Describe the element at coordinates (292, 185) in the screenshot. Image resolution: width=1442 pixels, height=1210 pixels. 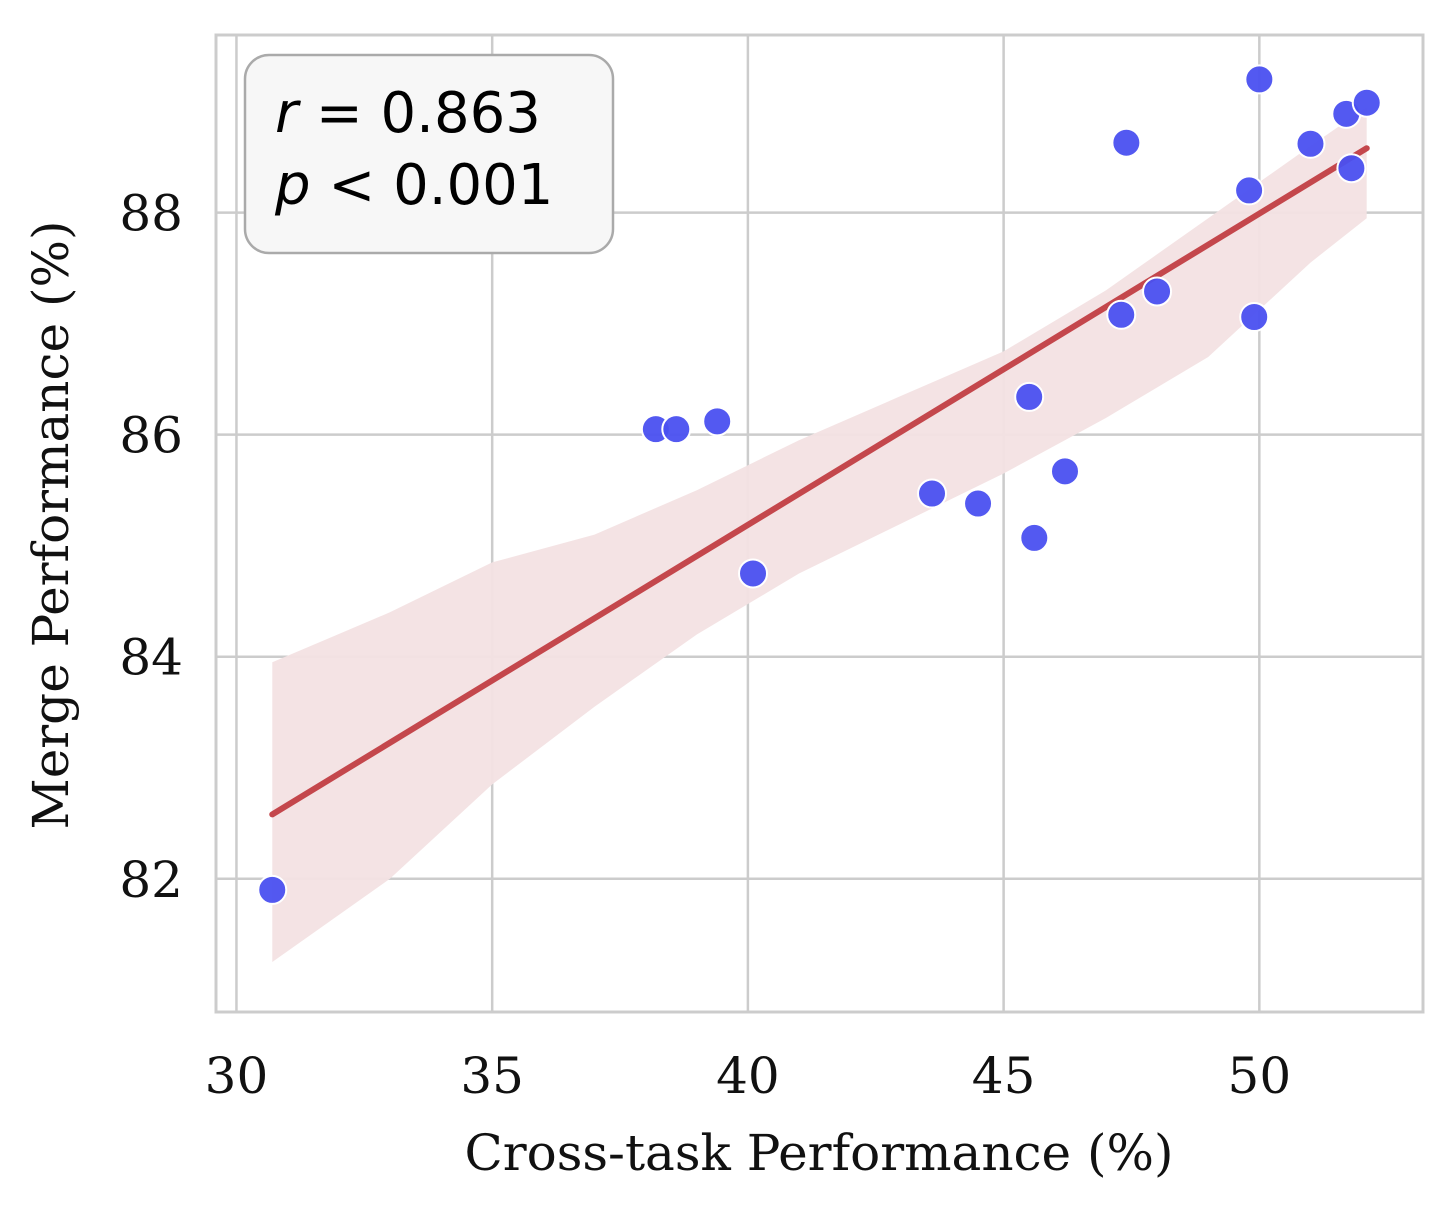
I see `p-symbol: p` at that location.